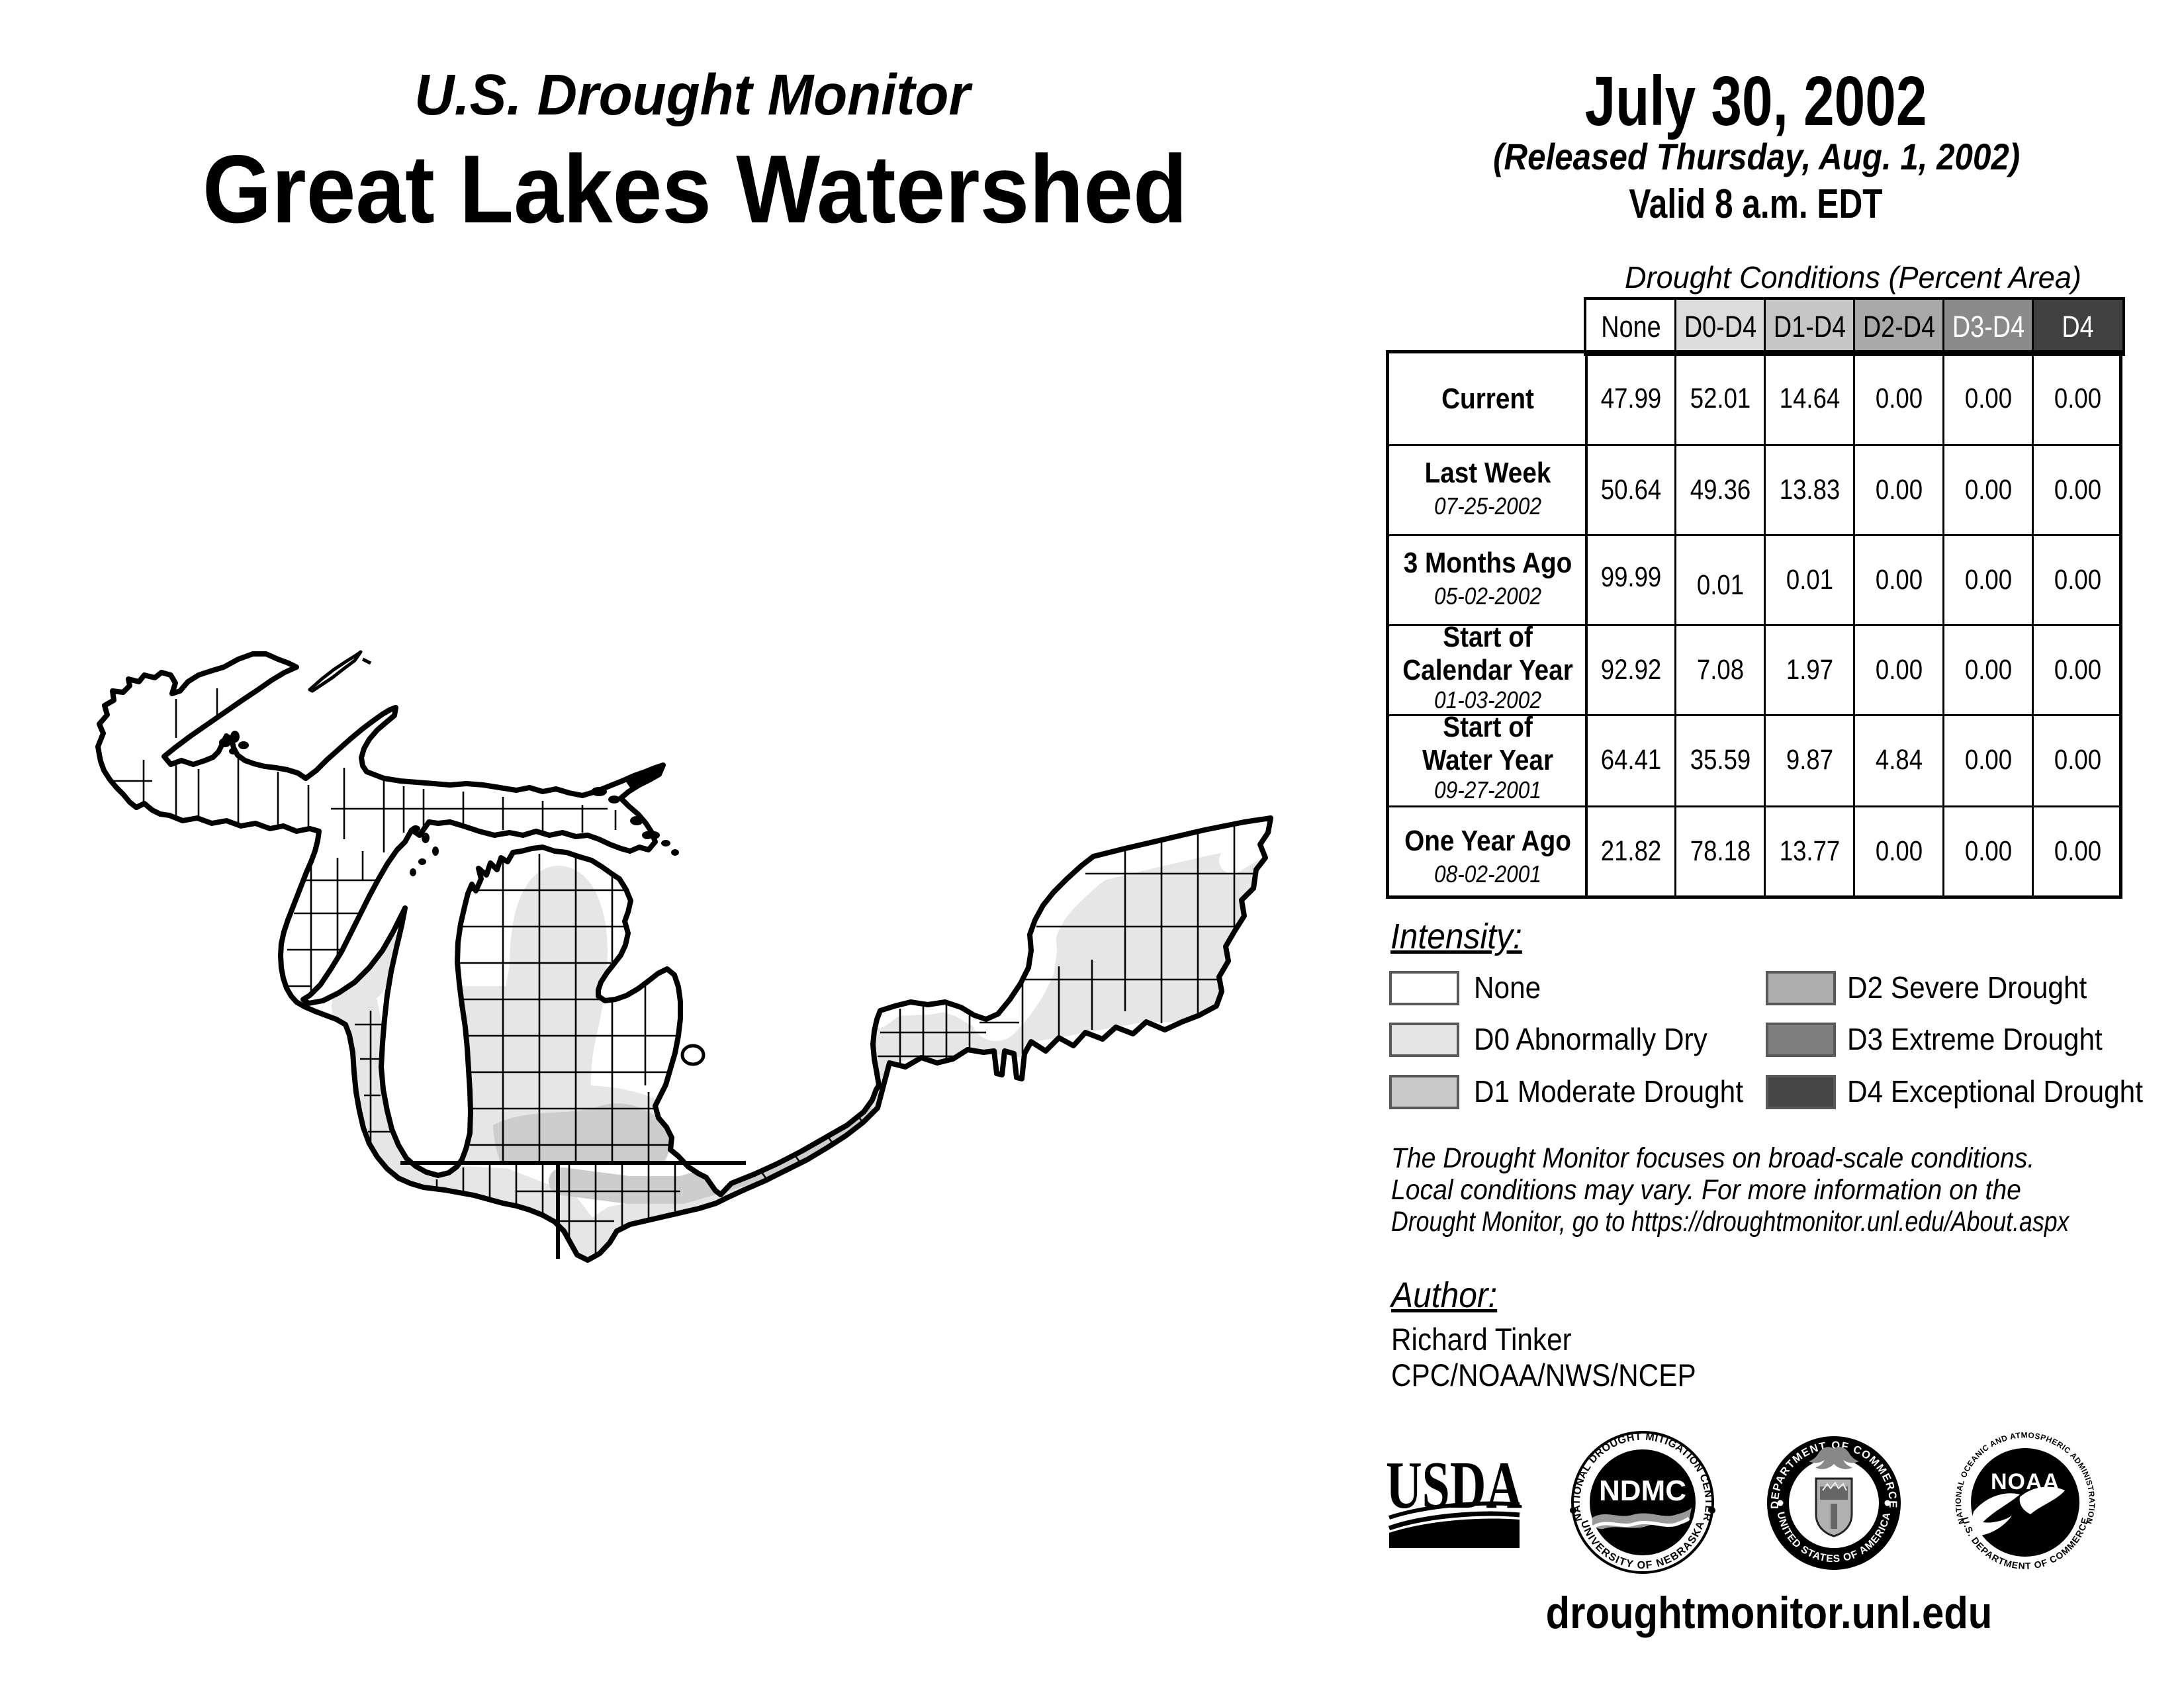  What do you see at coordinates (1642, 1491) in the screenshot?
I see `svg-text: NDMC` at bounding box center [1642, 1491].